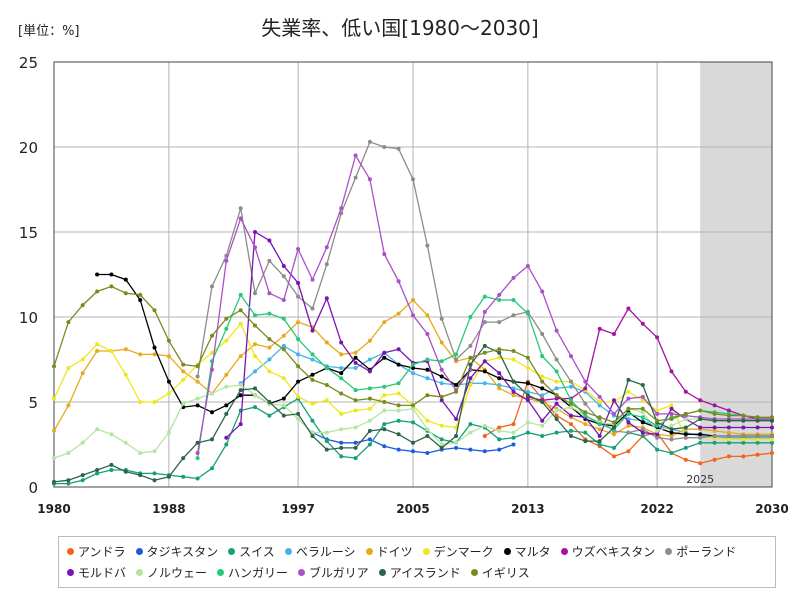 This screenshot has height=600, width=800. What do you see at coordinates (252, 572) in the screenshot?
I see `legend-item: ハンガリー` at bounding box center [252, 572].